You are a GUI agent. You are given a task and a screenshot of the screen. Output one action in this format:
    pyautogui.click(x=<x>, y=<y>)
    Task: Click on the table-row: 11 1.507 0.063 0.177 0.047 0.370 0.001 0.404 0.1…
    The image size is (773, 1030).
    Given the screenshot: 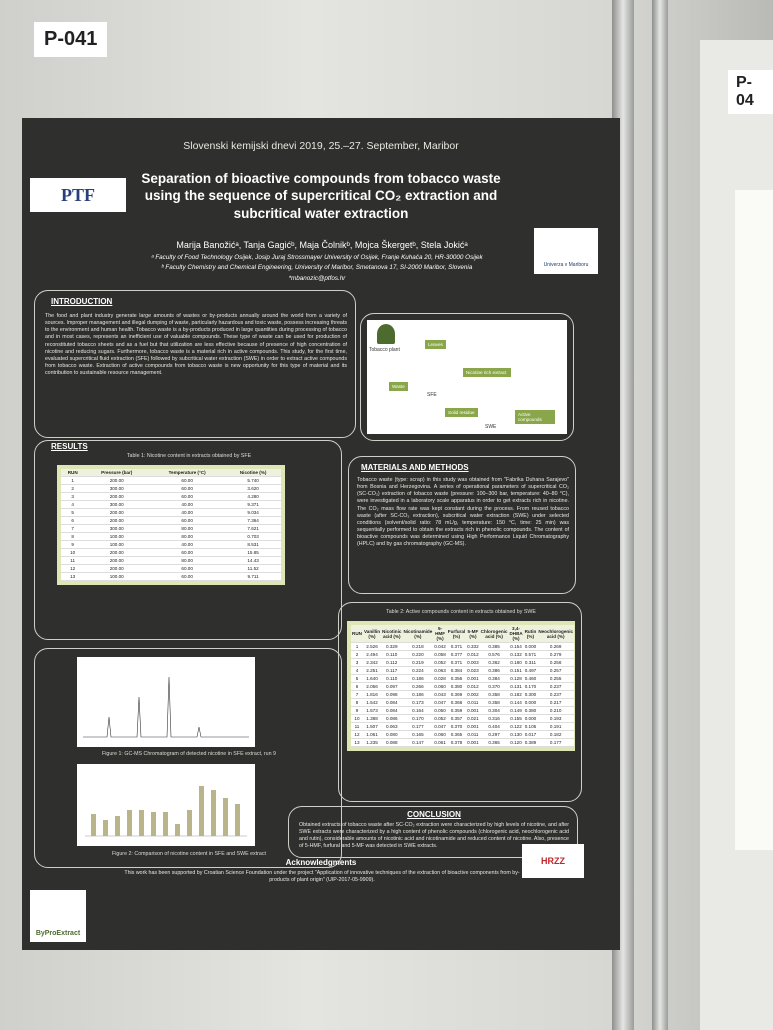 What is the action you would take?
    pyautogui.click(x=463, y=726)
    